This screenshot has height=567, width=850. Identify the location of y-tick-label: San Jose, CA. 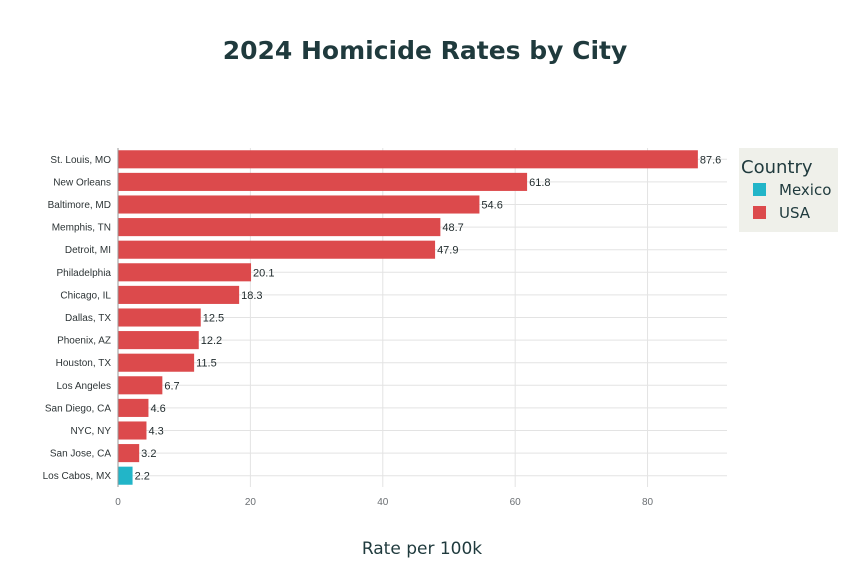
(80, 454).